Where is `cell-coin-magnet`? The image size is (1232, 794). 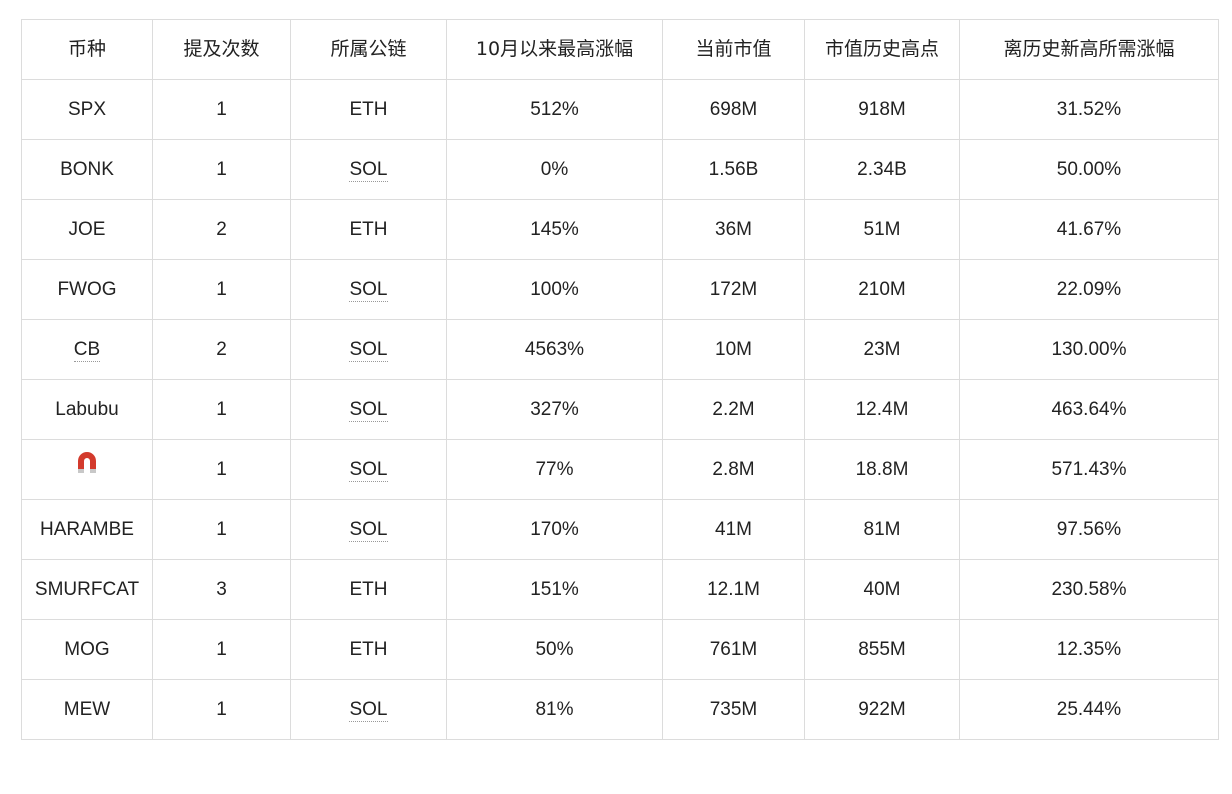 cell-coin-magnet is located at coordinates (87, 469).